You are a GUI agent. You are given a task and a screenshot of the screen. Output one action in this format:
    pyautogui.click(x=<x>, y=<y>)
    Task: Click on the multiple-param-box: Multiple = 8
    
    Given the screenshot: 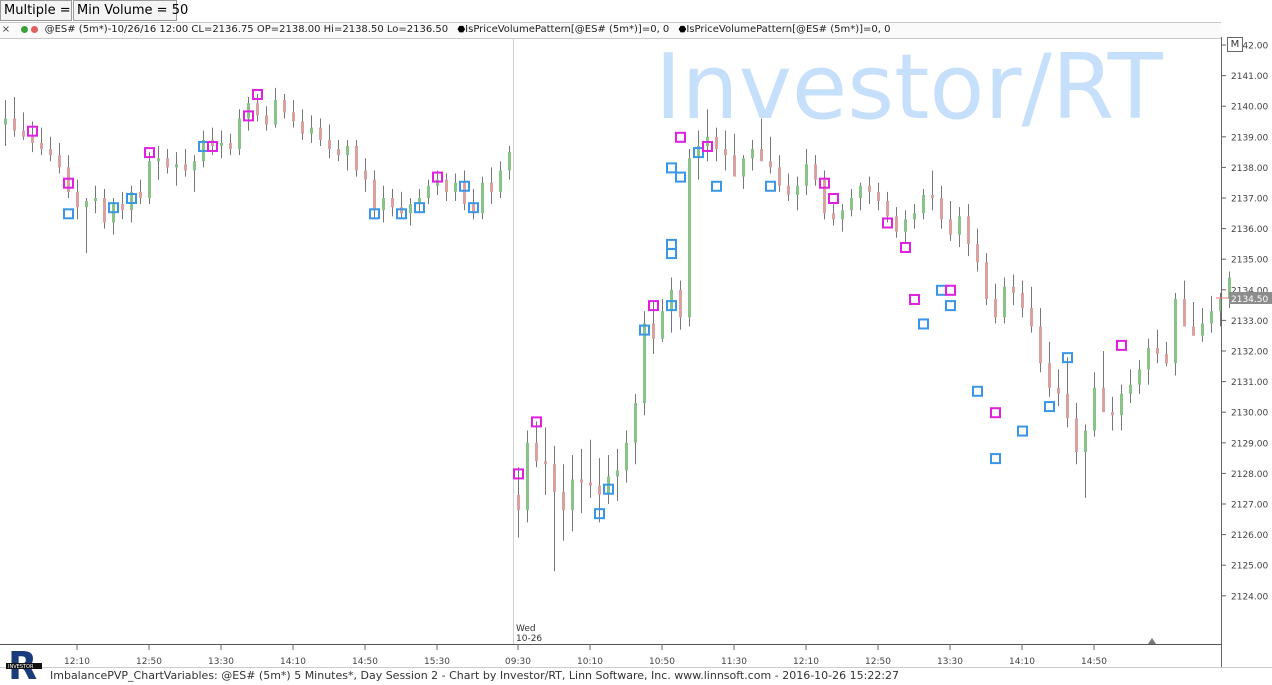 What is the action you would take?
    pyautogui.click(x=41, y=10)
    